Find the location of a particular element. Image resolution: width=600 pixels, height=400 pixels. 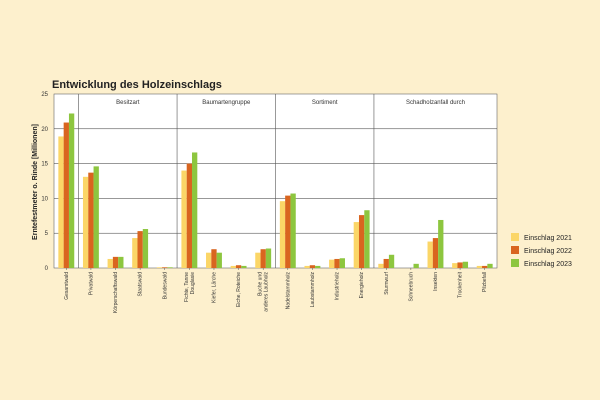

y-tick-label: 0 is located at coordinates (47, 269).